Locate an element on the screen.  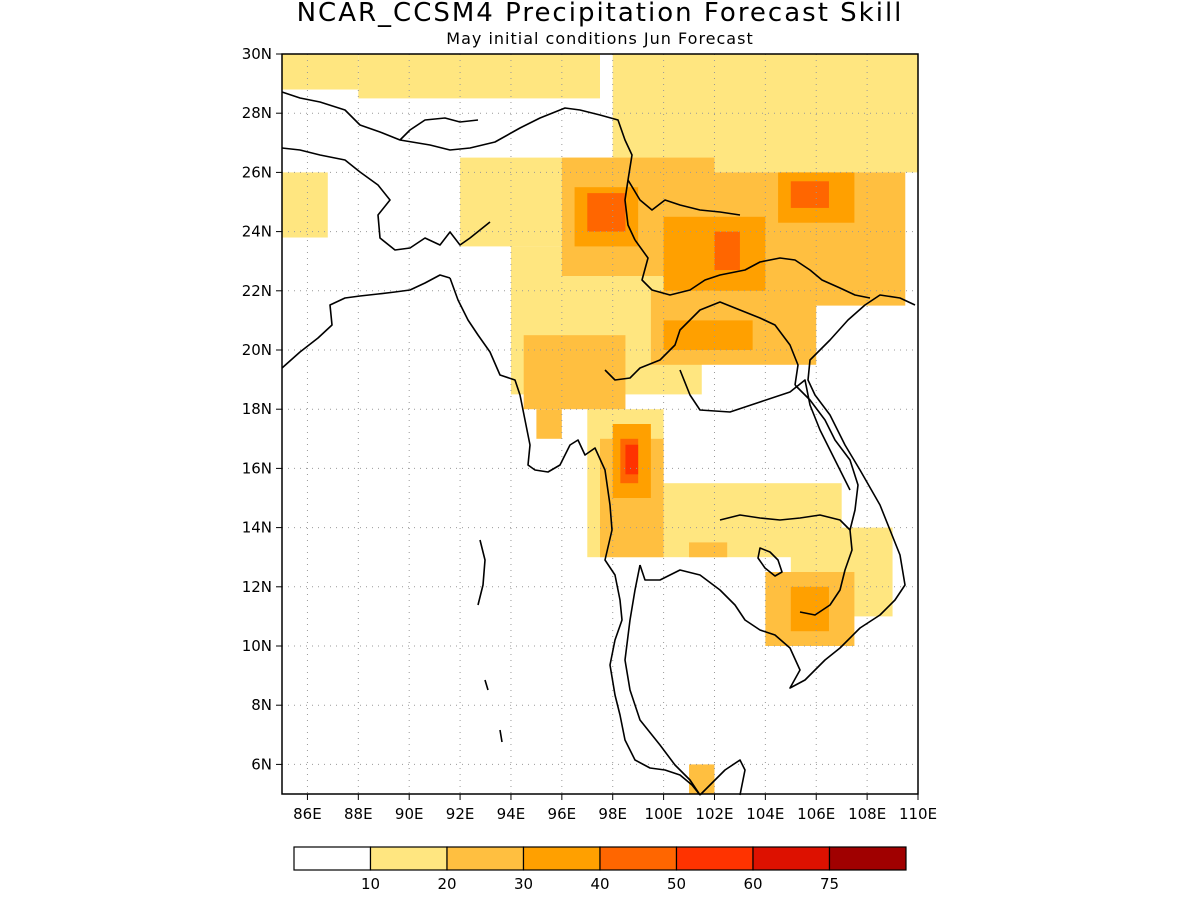
lon-tick-label: 88E is located at coordinates (358, 814).